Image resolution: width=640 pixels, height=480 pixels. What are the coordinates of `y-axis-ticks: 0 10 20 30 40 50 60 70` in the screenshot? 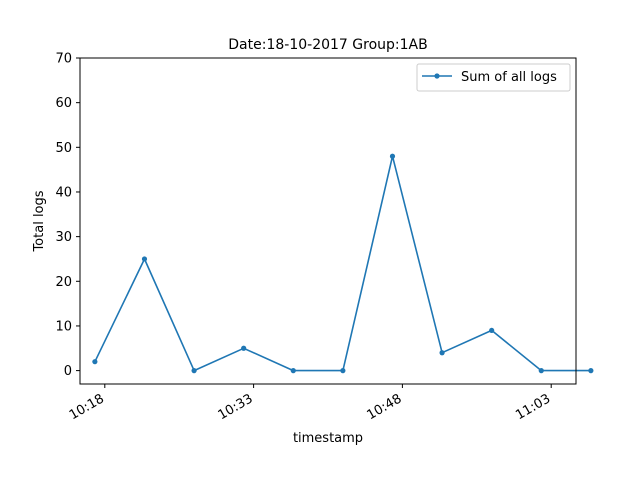 It's located at (67, 215).